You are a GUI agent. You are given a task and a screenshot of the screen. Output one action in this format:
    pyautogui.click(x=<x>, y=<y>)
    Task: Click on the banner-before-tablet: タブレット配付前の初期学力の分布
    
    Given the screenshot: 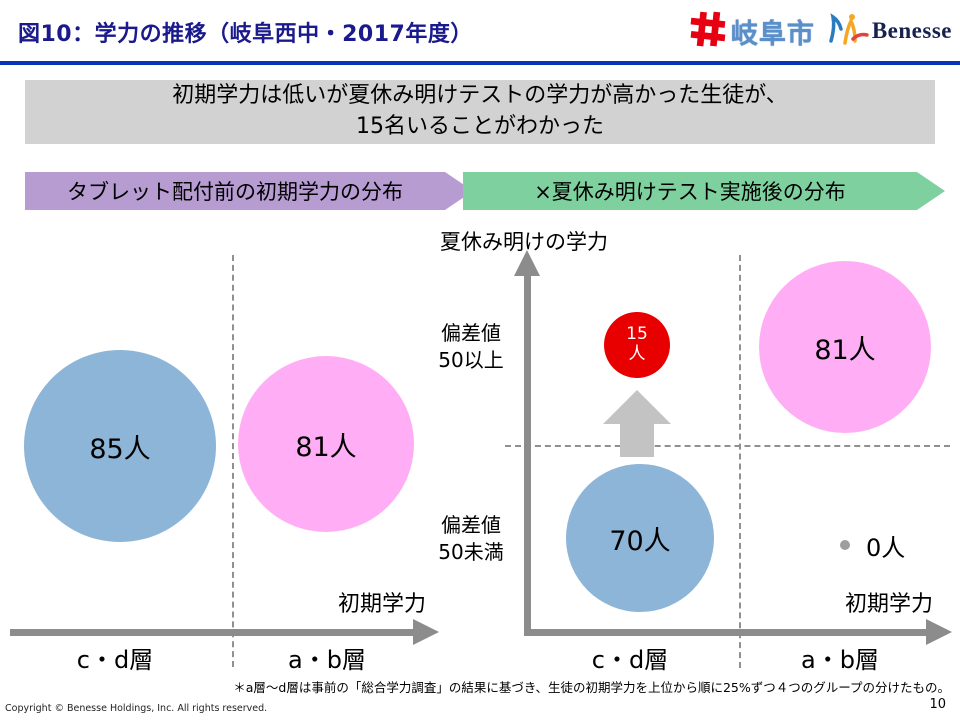 What is the action you would take?
    pyautogui.click(x=249, y=191)
    